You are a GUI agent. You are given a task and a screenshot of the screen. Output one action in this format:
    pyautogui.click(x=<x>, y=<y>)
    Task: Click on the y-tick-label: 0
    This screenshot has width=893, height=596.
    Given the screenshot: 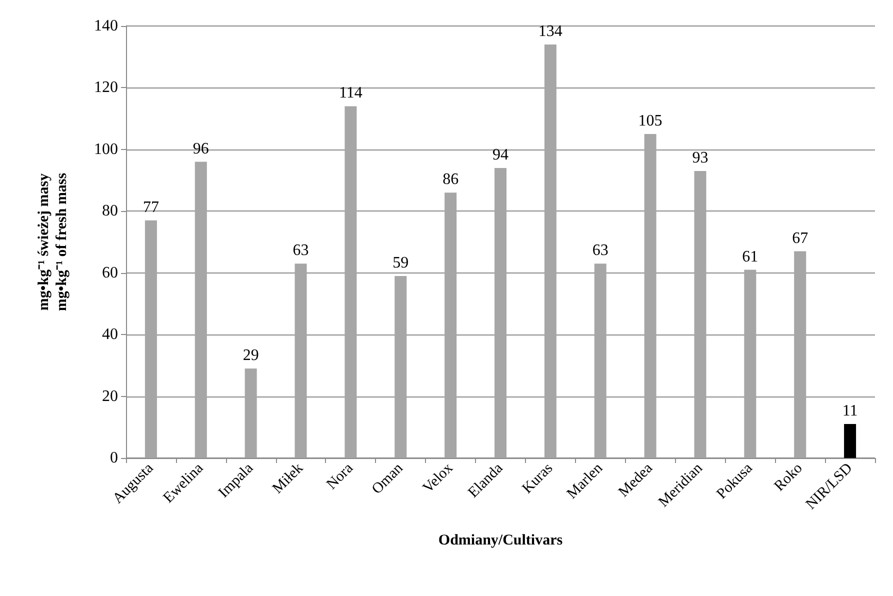 What is the action you would take?
    pyautogui.click(x=114, y=458)
    